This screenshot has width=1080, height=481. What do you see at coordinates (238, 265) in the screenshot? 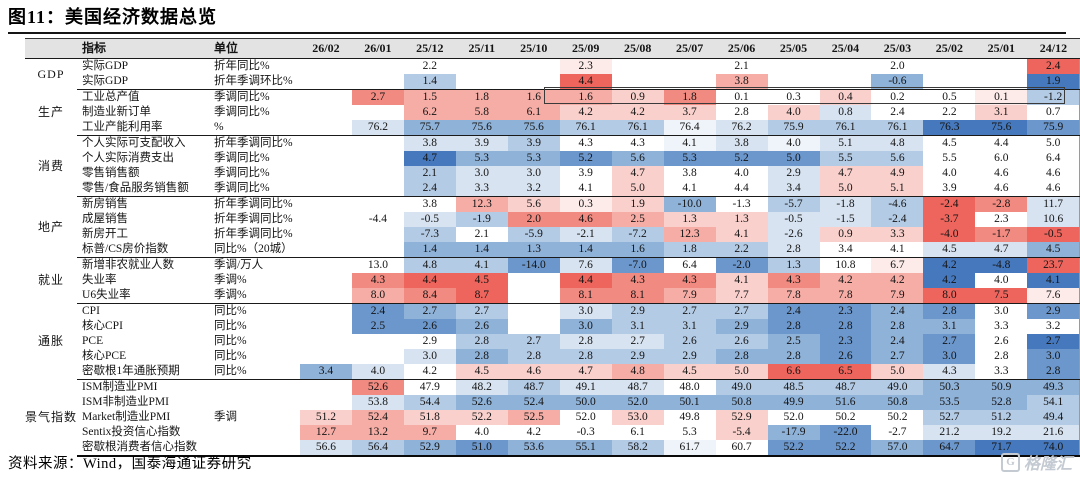
I see `unit-label: 季调/万人` at bounding box center [238, 265].